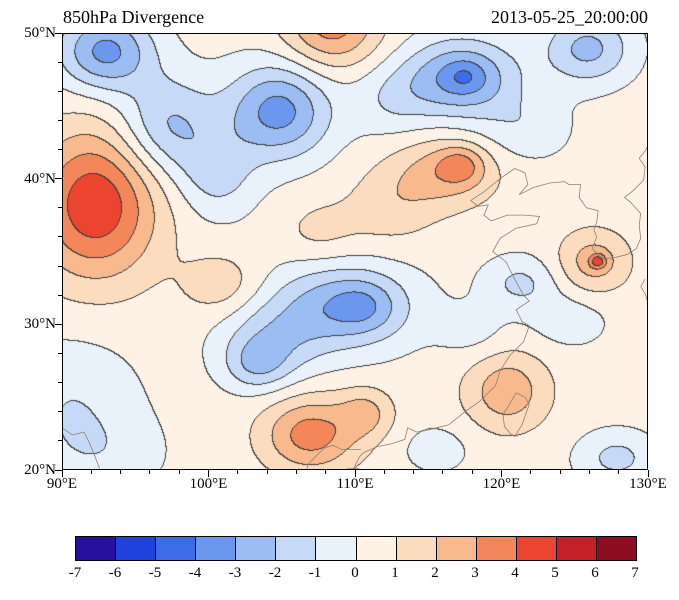  What do you see at coordinates (555, 573) in the screenshot?
I see `colorbar-tick-label: 5` at bounding box center [555, 573].